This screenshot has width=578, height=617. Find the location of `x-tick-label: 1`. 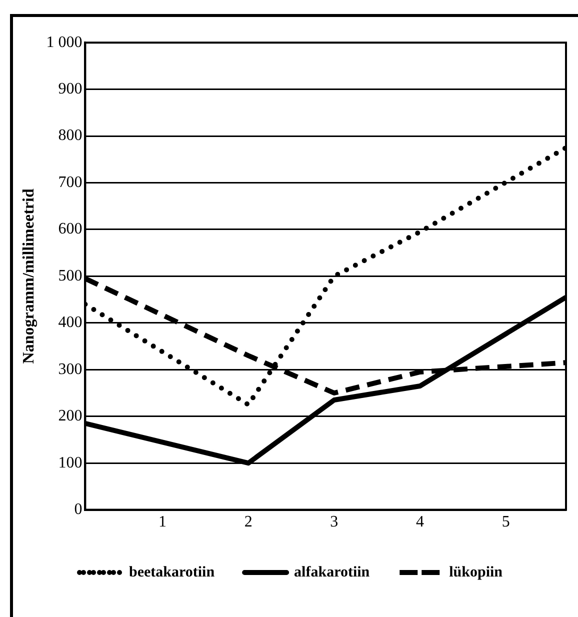

x-tick-label: 1 is located at coordinates (162, 522).